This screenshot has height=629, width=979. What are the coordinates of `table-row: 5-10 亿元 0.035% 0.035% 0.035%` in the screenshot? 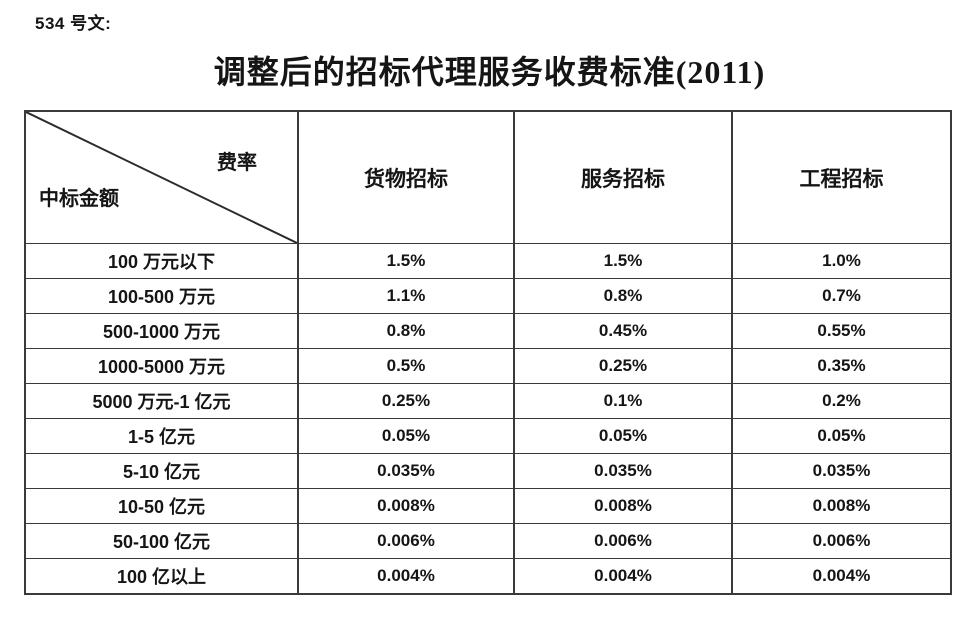 It's located at (488, 471).